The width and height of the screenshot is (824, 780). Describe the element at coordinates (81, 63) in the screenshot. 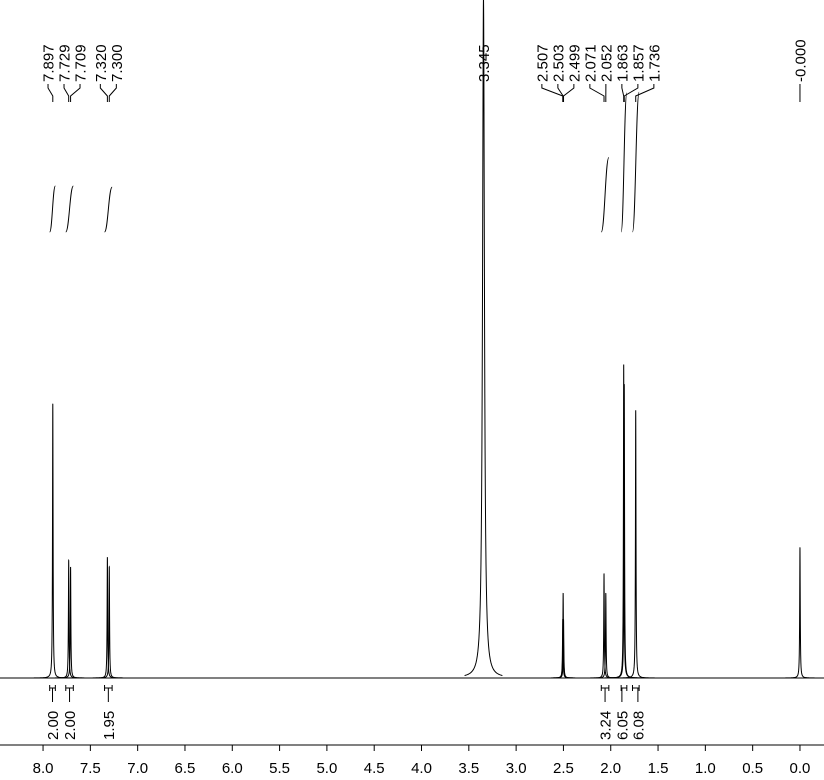

I see `peak-label: 7.709` at that location.